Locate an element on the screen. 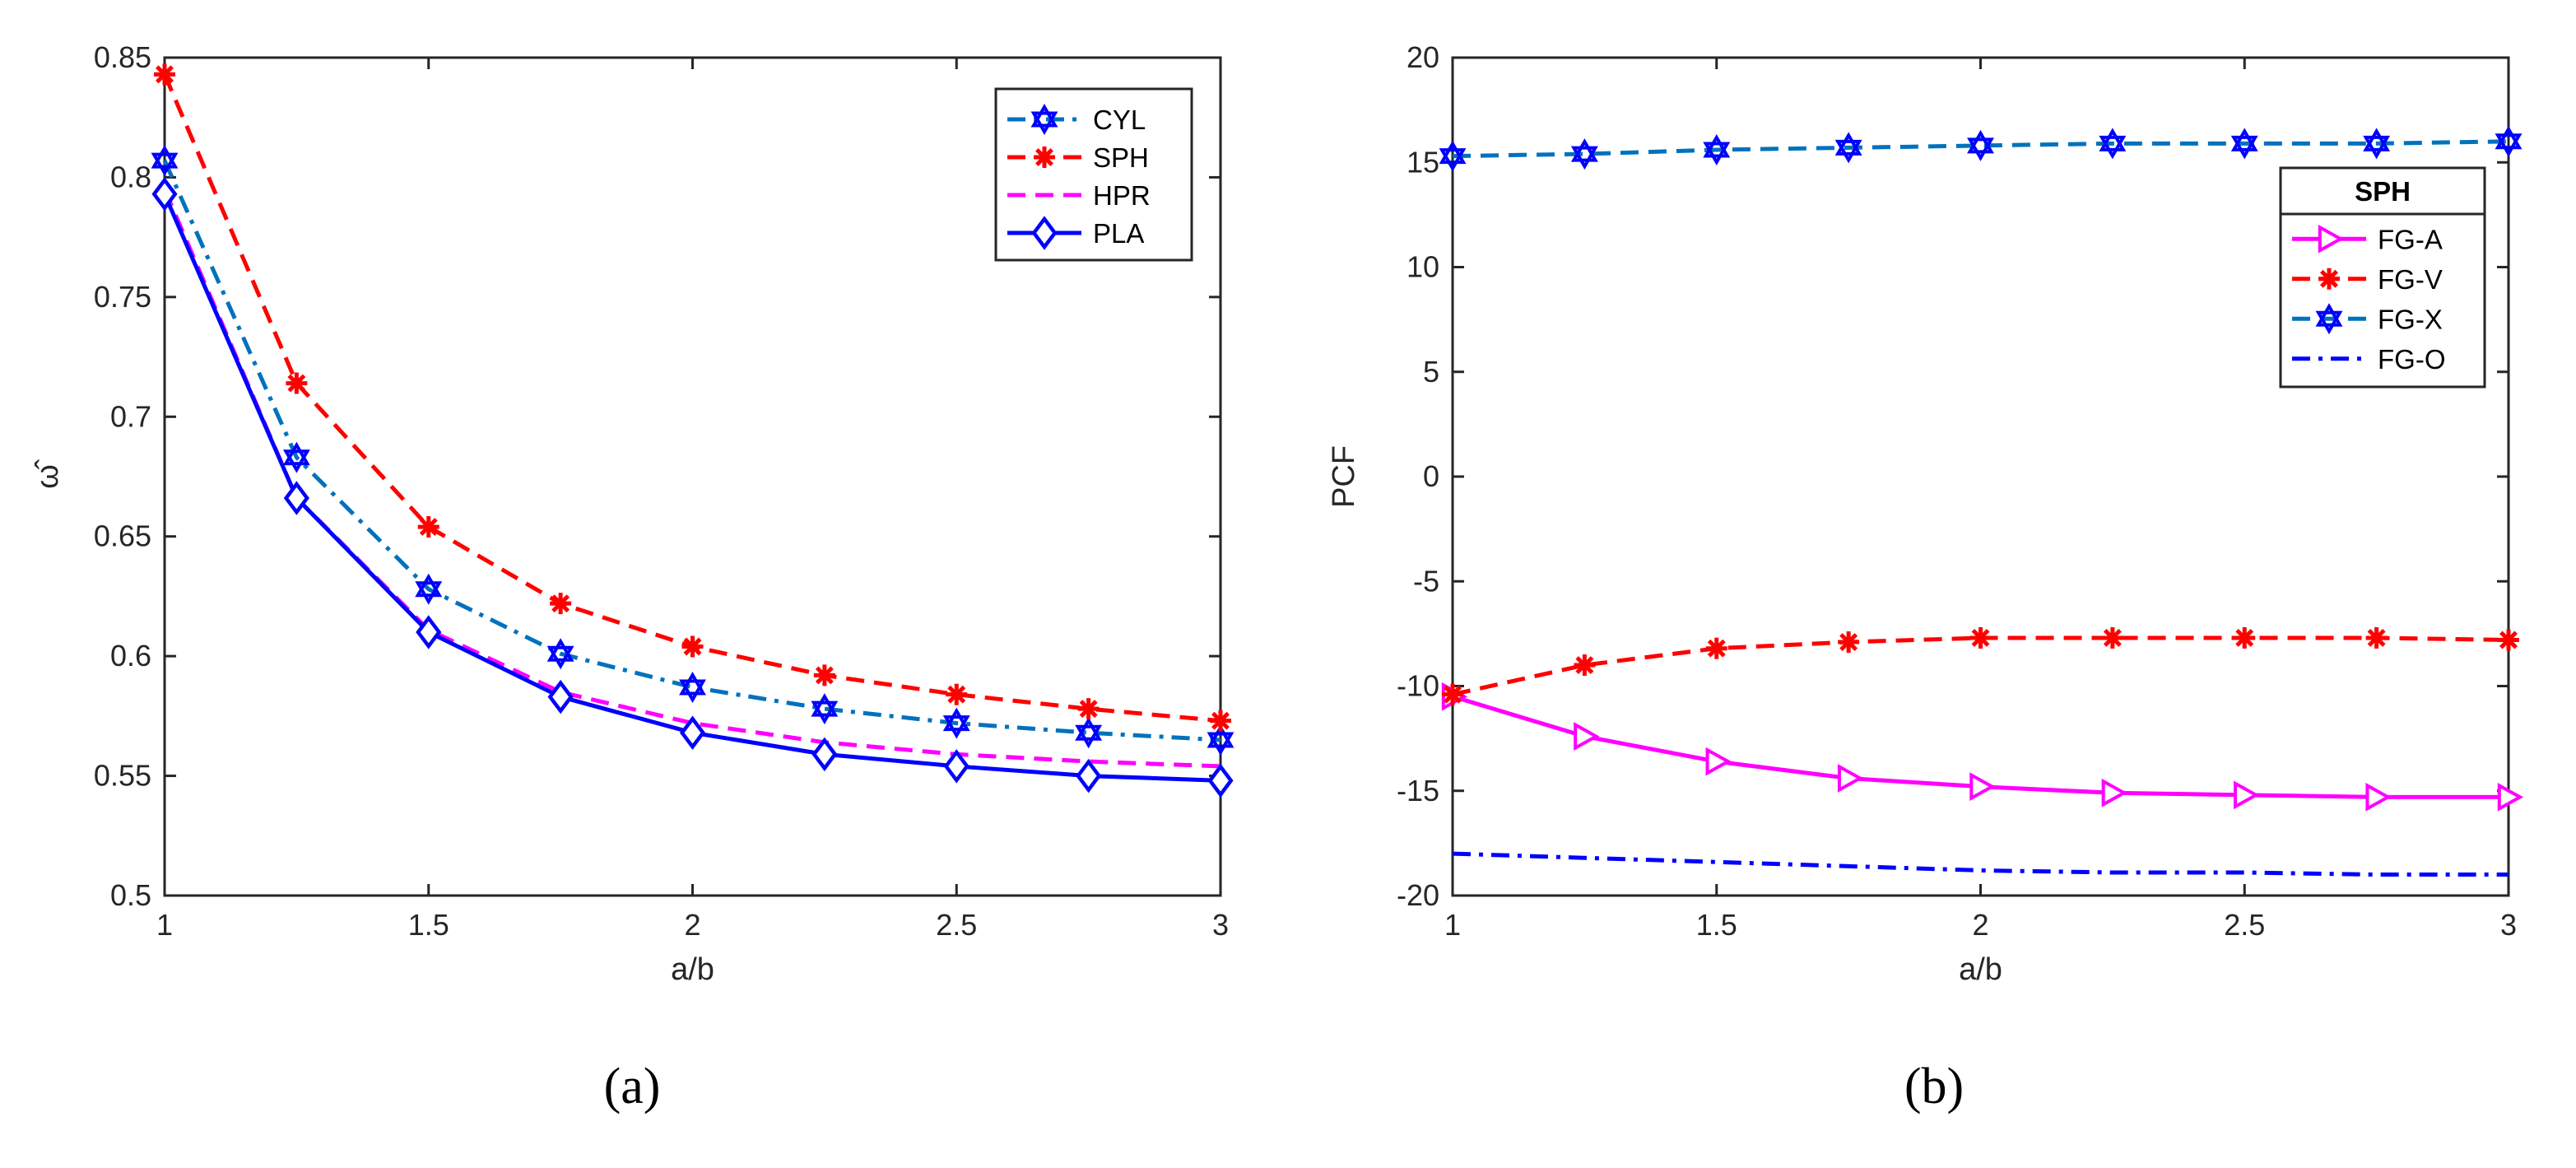 Image resolution: width=2576 pixels, height=1168 pixels. legend-item-pla: PLA is located at coordinates (1075, 233).